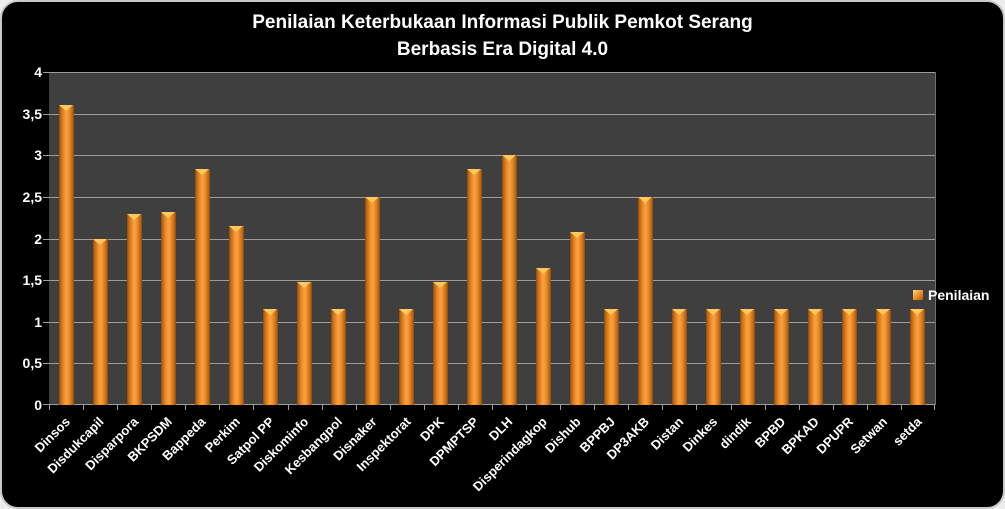  I want to click on y-tick-label: 2,5, so click(32, 196).